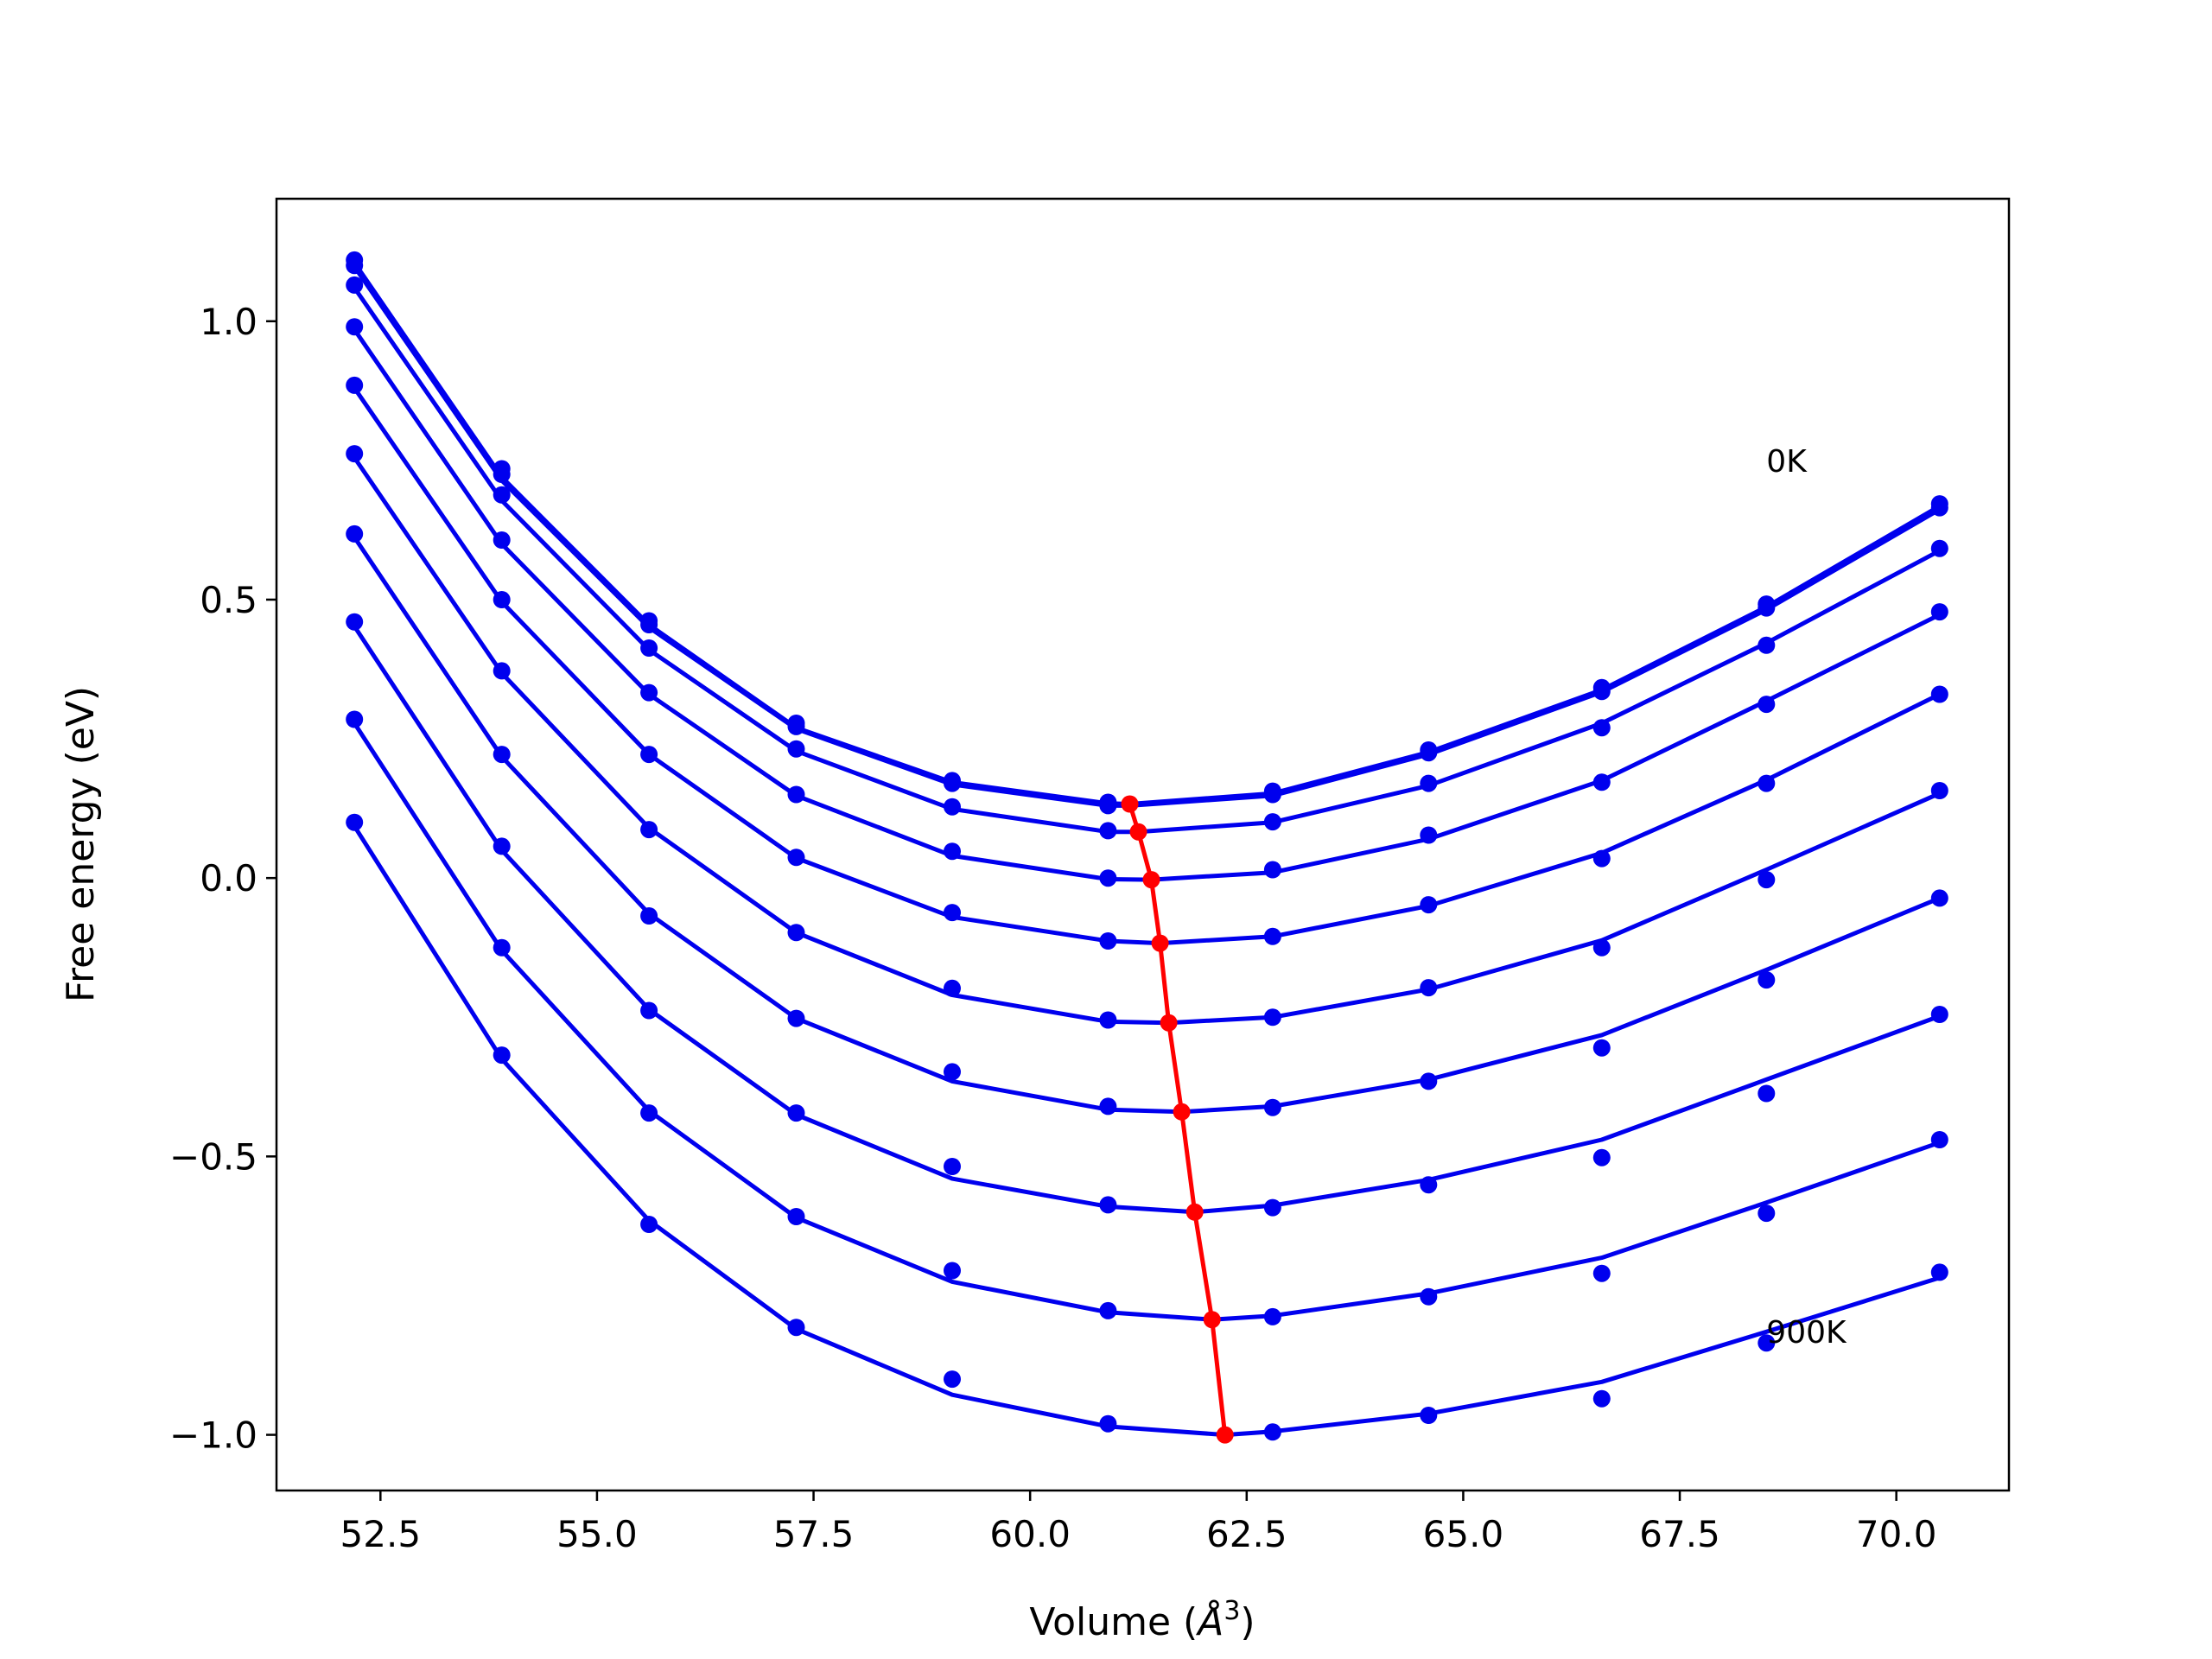  Describe the element at coordinates (1806, 1333) in the screenshot. I see `annotation-label: 900K` at that location.